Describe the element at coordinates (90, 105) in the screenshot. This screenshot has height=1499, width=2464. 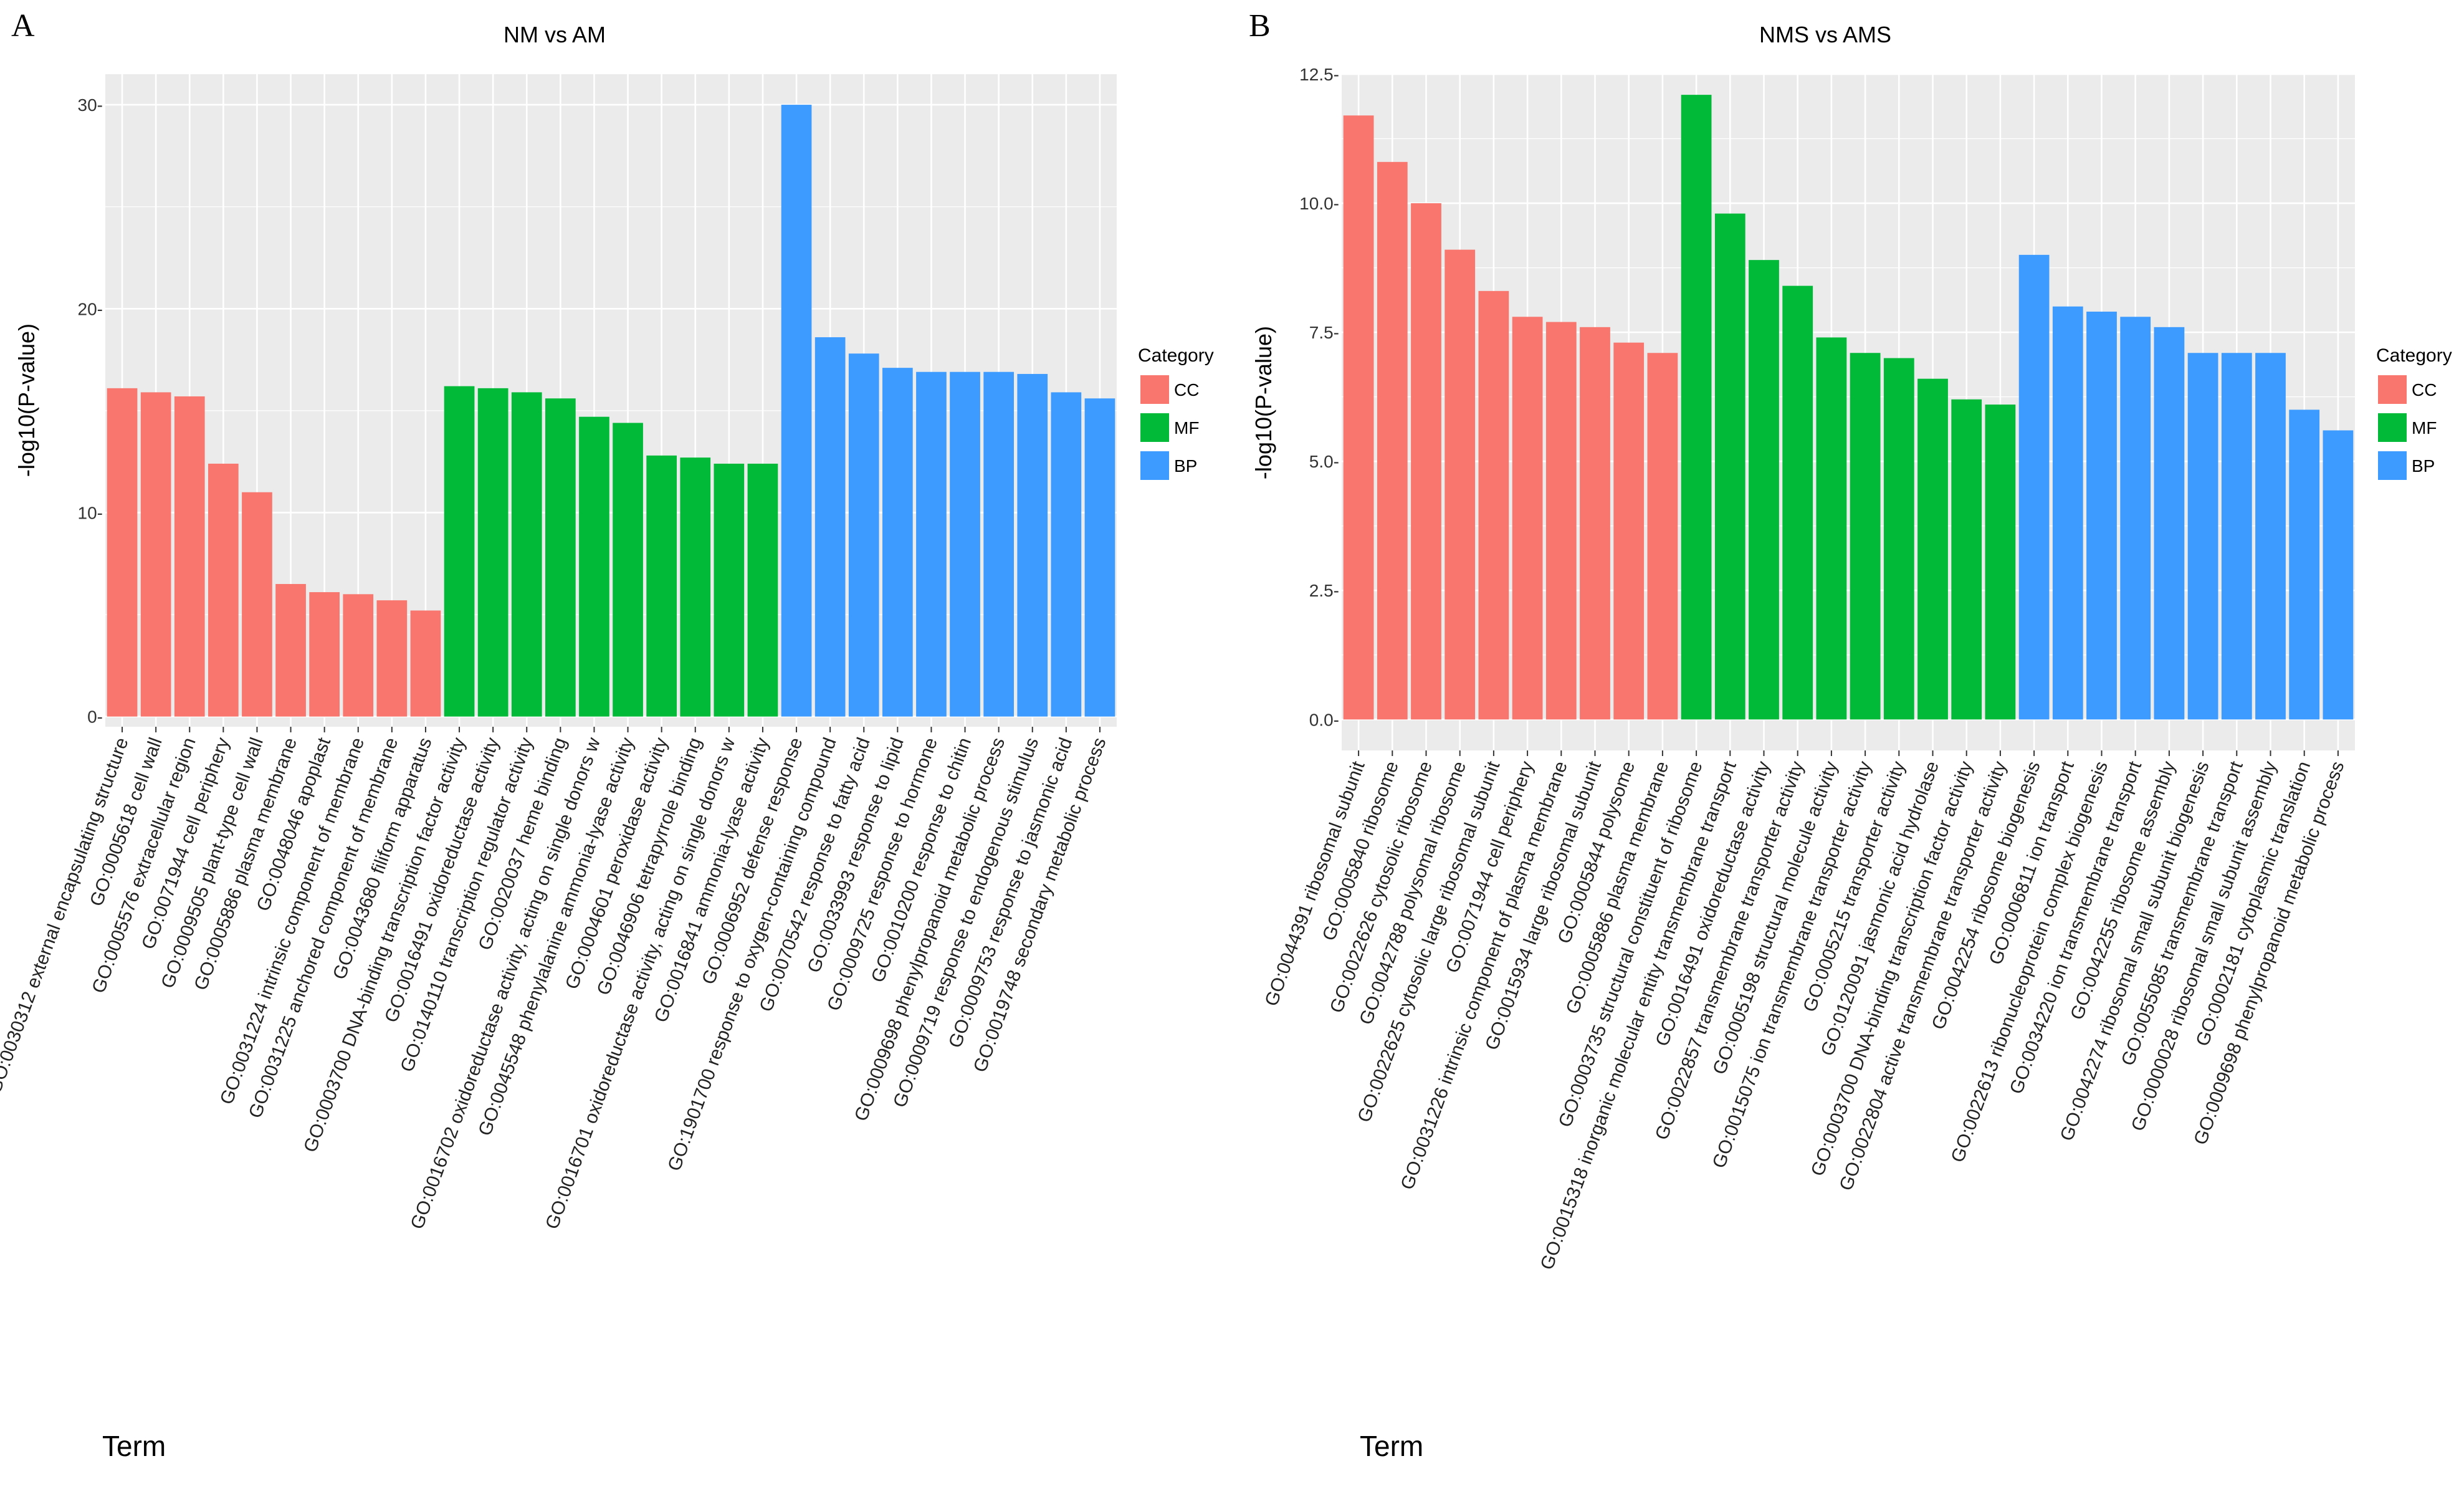
I see `y-tick-label: 30-` at that location.